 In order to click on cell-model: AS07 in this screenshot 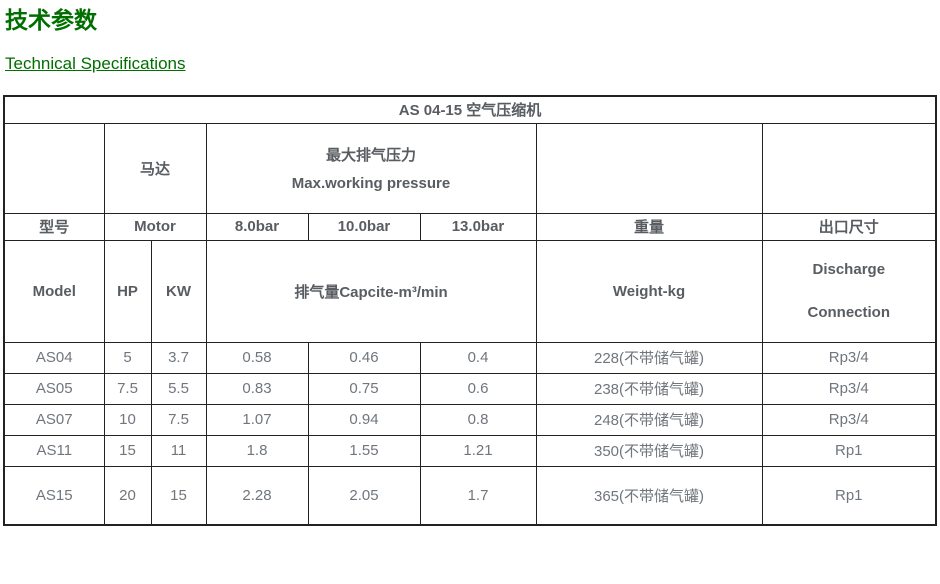, I will do `click(54, 419)`.